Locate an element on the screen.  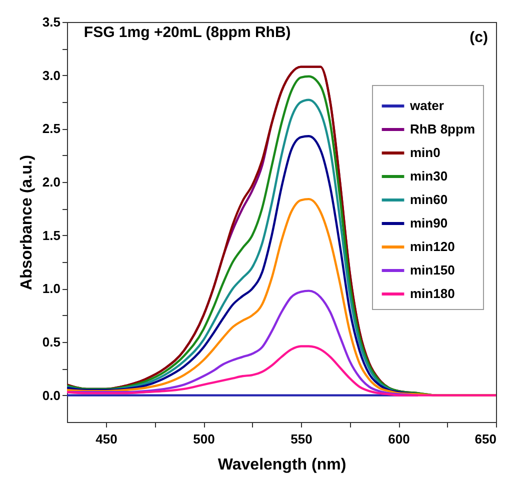
y-tick-label: 0.5 is located at coordinates (51, 342).